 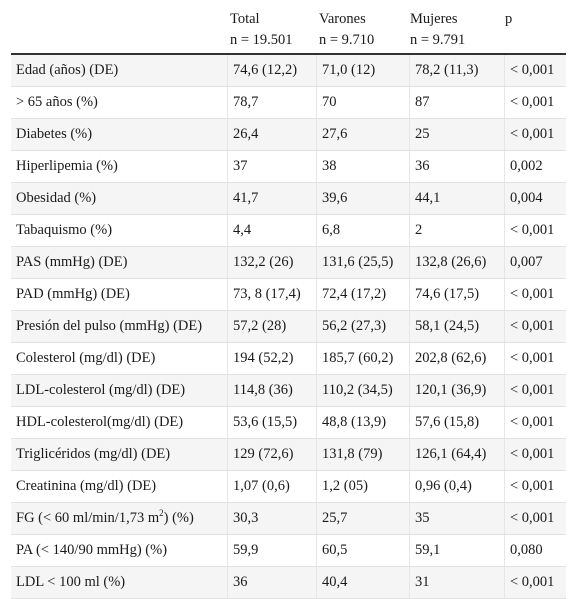 What do you see at coordinates (119, 582) in the screenshot?
I see `row-label: LDL < 100 ml (%)` at bounding box center [119, 582].